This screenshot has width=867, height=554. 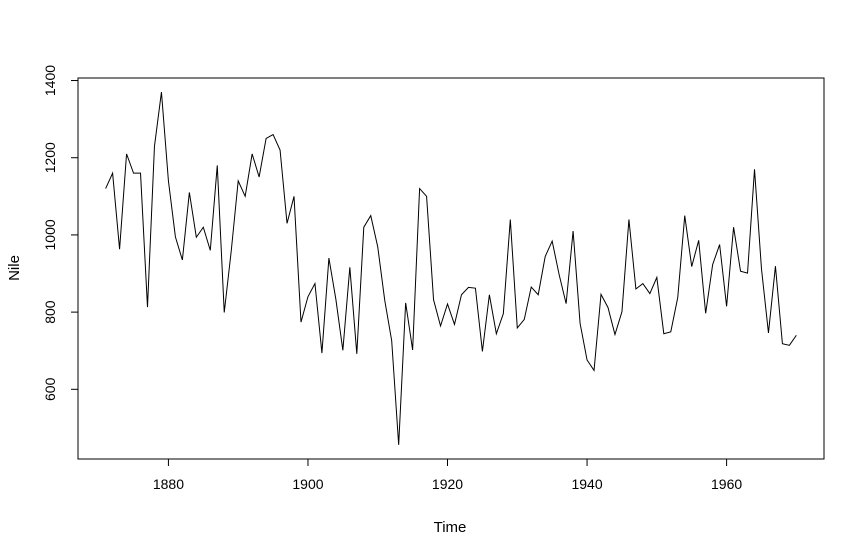 What do you see at coordinates (447, 475) in the screenshot?
I see `x-axis: 1880 1900 1920 1940 1960` at bounding box center [447, 475].